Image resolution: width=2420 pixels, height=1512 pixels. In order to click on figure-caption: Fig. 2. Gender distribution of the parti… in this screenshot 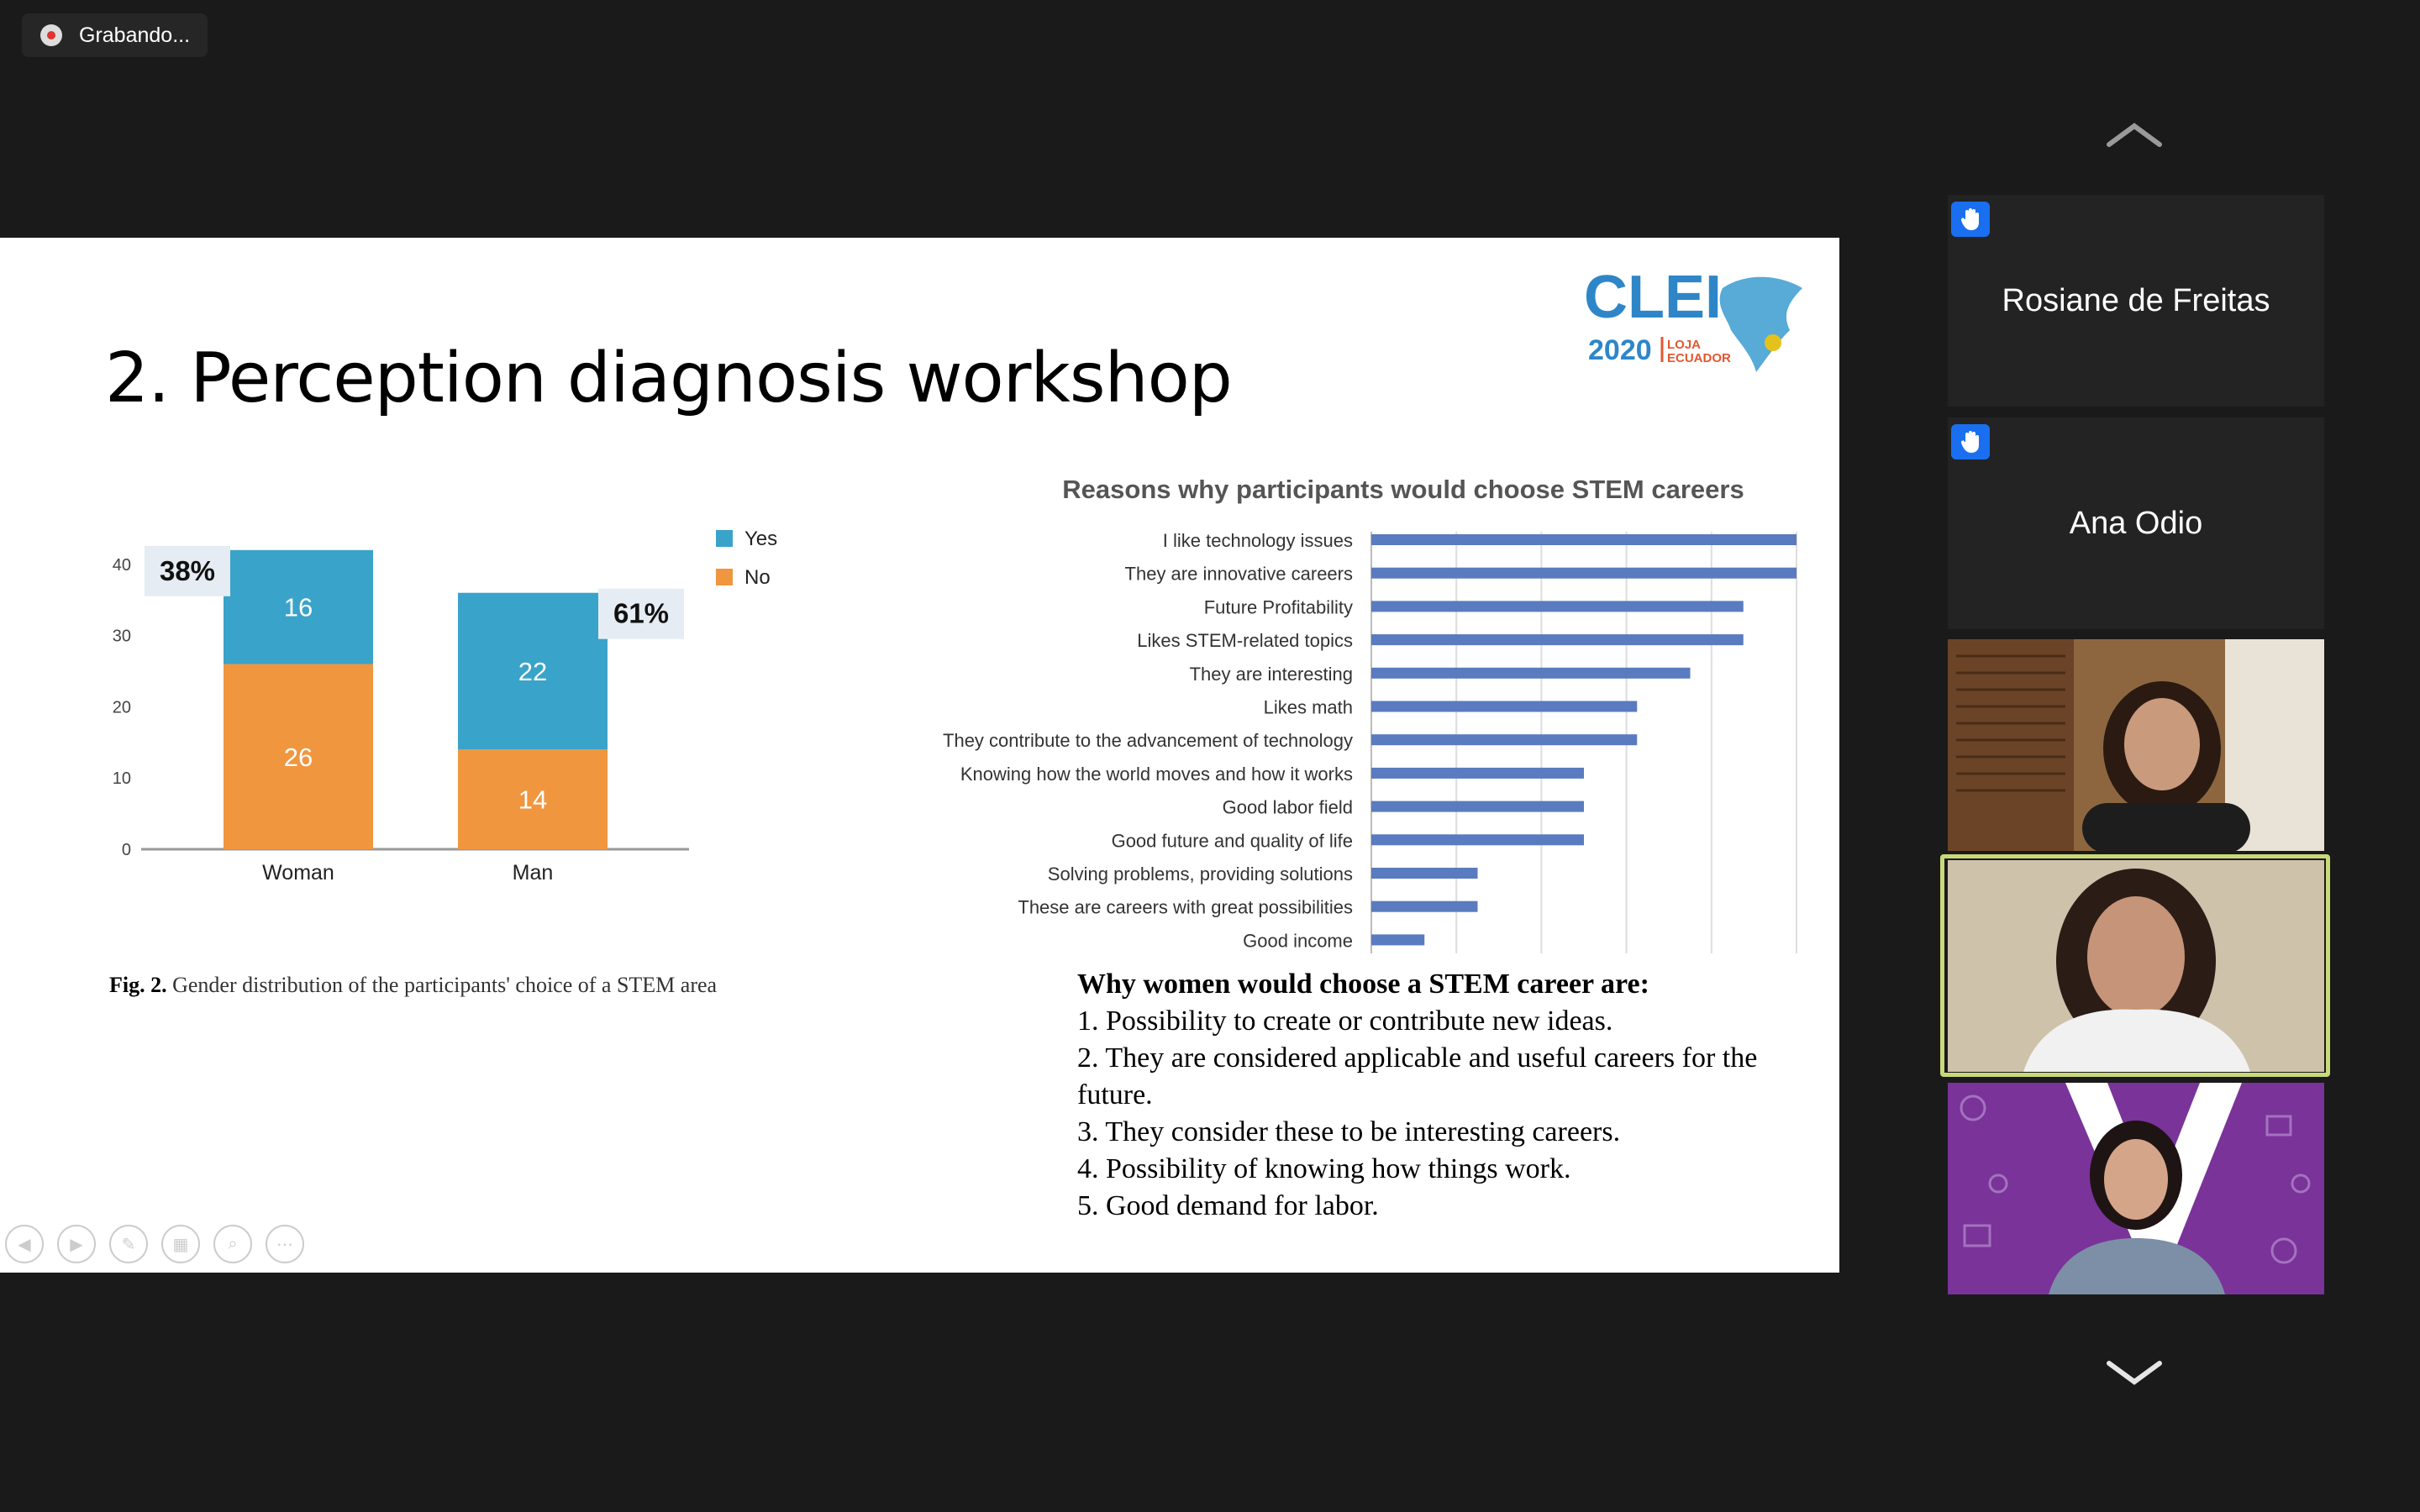, I will do `click(413, 985)`.